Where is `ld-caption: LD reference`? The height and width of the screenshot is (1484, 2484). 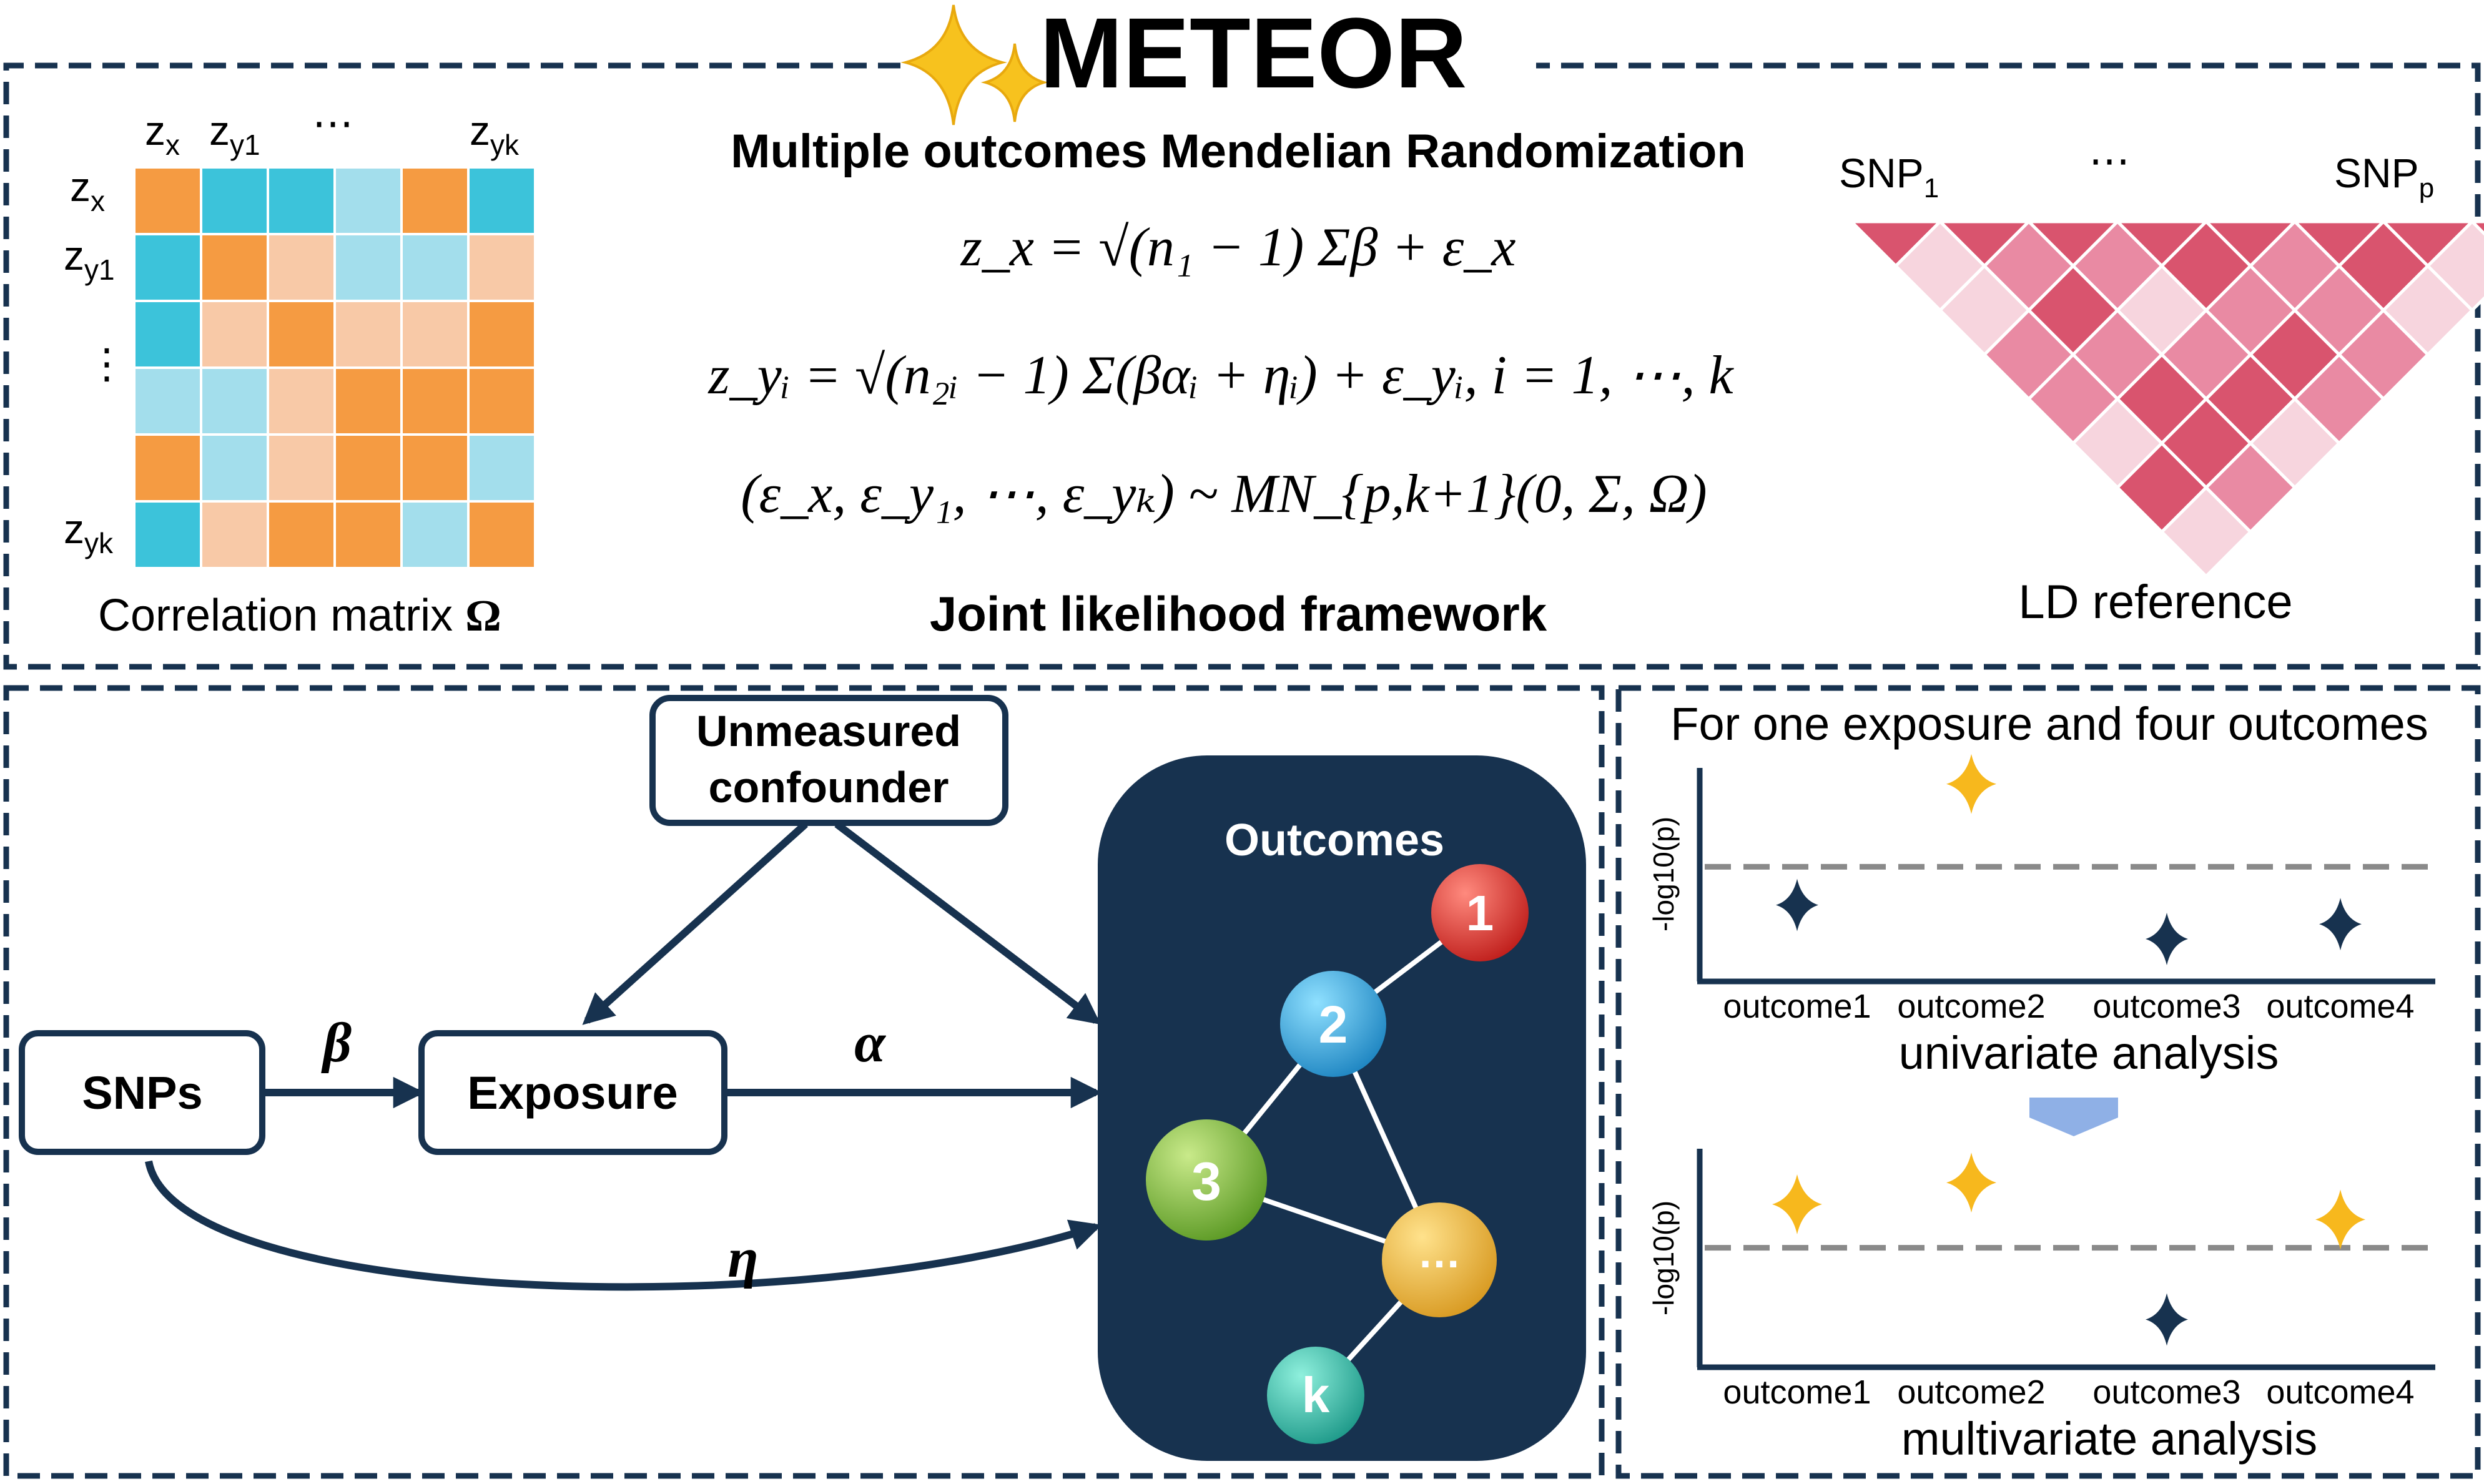
ld-caption: LD reference is located at coordinates (2155, 602).